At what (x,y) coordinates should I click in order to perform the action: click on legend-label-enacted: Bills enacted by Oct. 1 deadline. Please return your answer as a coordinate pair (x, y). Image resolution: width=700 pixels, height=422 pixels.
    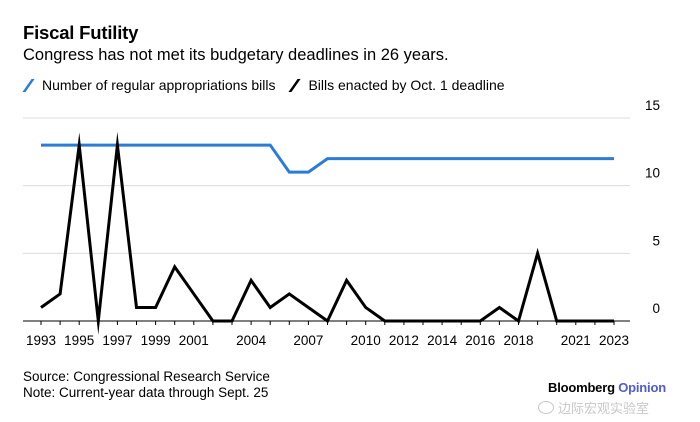
    Looking at the image, I should click on (406, 85).